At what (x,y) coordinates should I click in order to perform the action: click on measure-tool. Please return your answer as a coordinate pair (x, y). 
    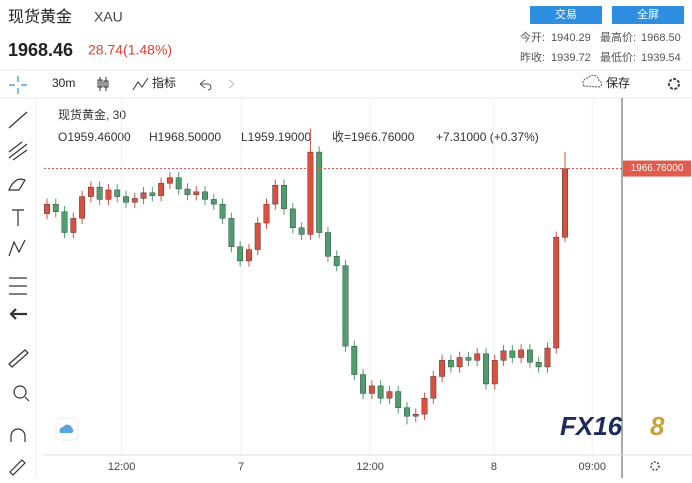
    Looking at the image, I should click on (18, 286).